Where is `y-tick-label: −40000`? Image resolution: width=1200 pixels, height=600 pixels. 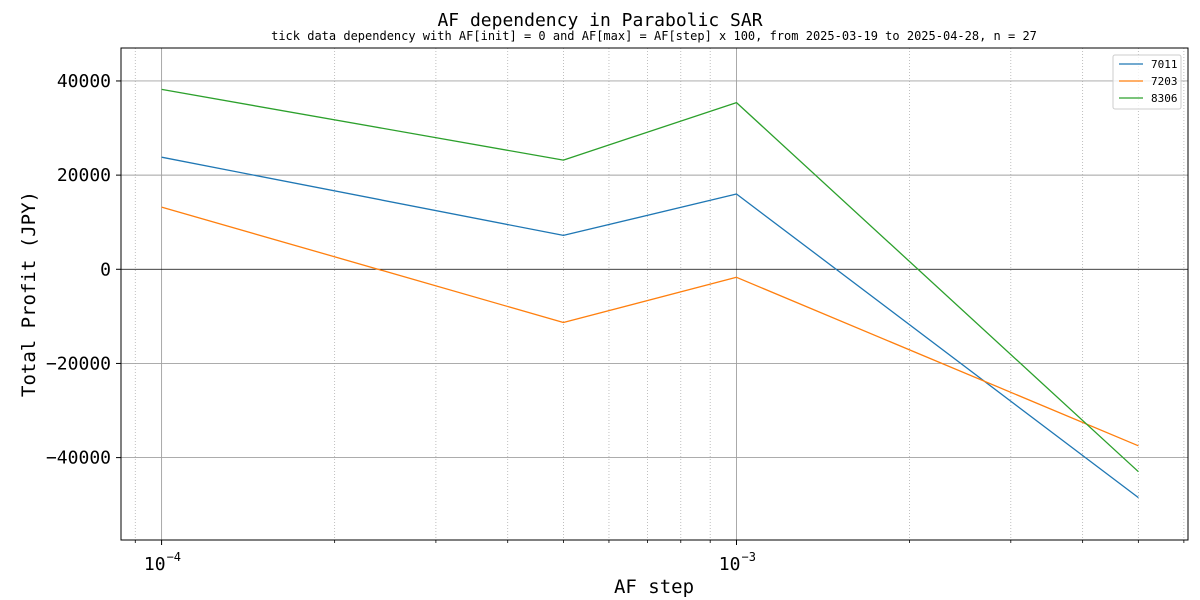 y-tick-label: −40000 is located at coordinates (78, 458).